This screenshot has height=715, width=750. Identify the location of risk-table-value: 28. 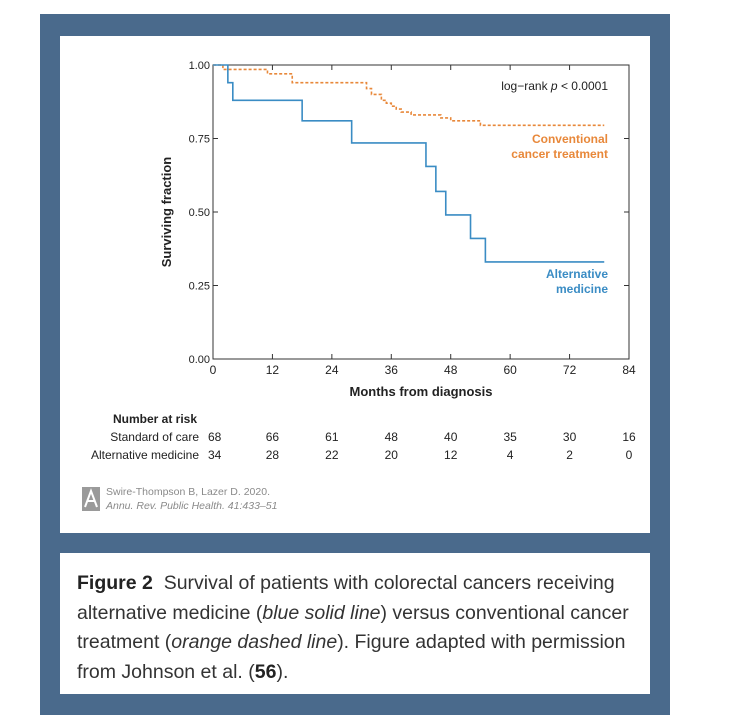
(273, 455).